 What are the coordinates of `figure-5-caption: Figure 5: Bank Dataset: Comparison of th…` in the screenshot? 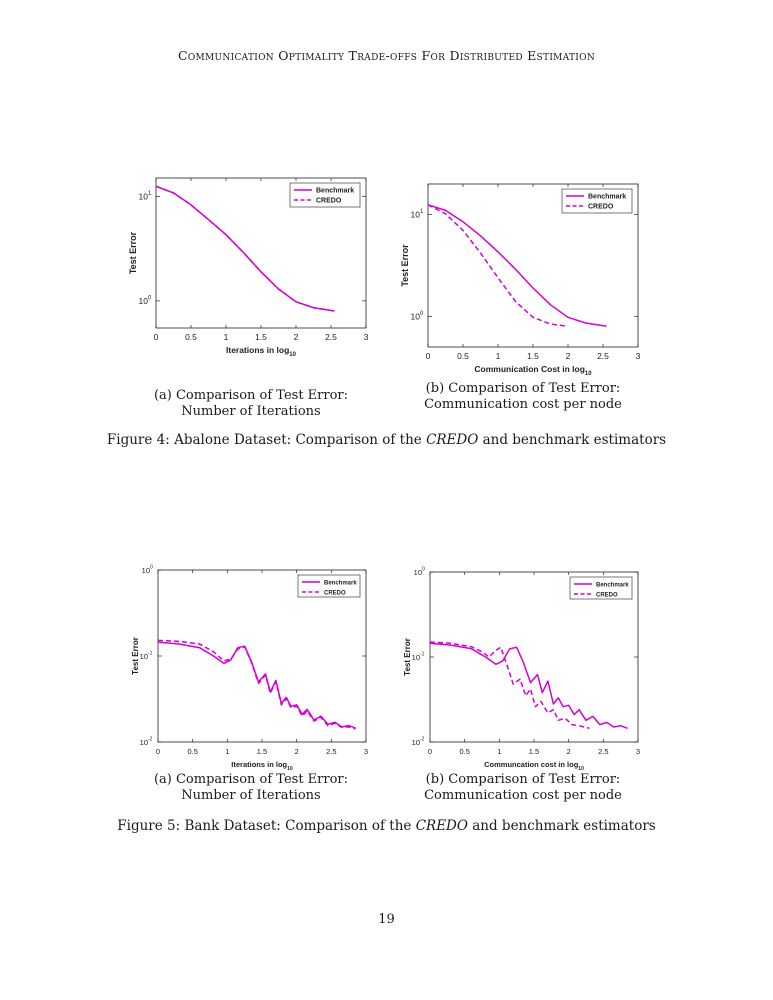 It's located at (386, 826).